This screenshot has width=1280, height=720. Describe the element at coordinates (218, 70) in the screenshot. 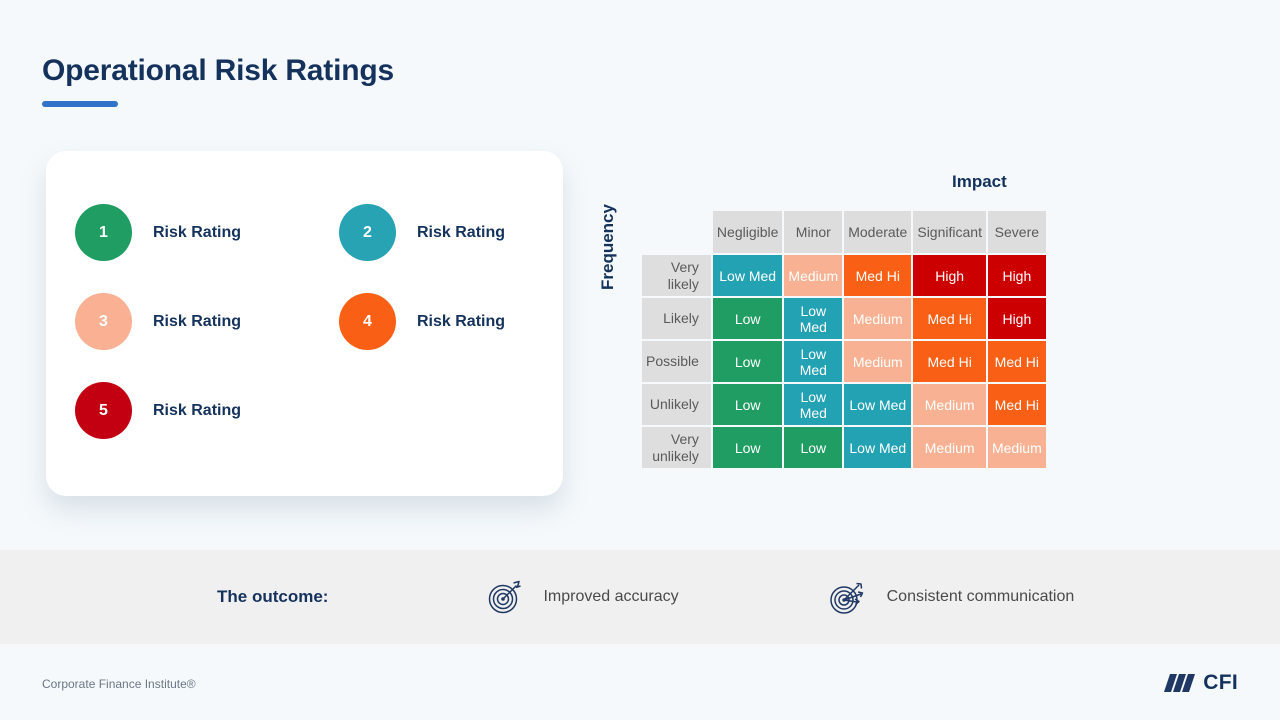

I see `page-title: Operational Risk Ratings` at that location.